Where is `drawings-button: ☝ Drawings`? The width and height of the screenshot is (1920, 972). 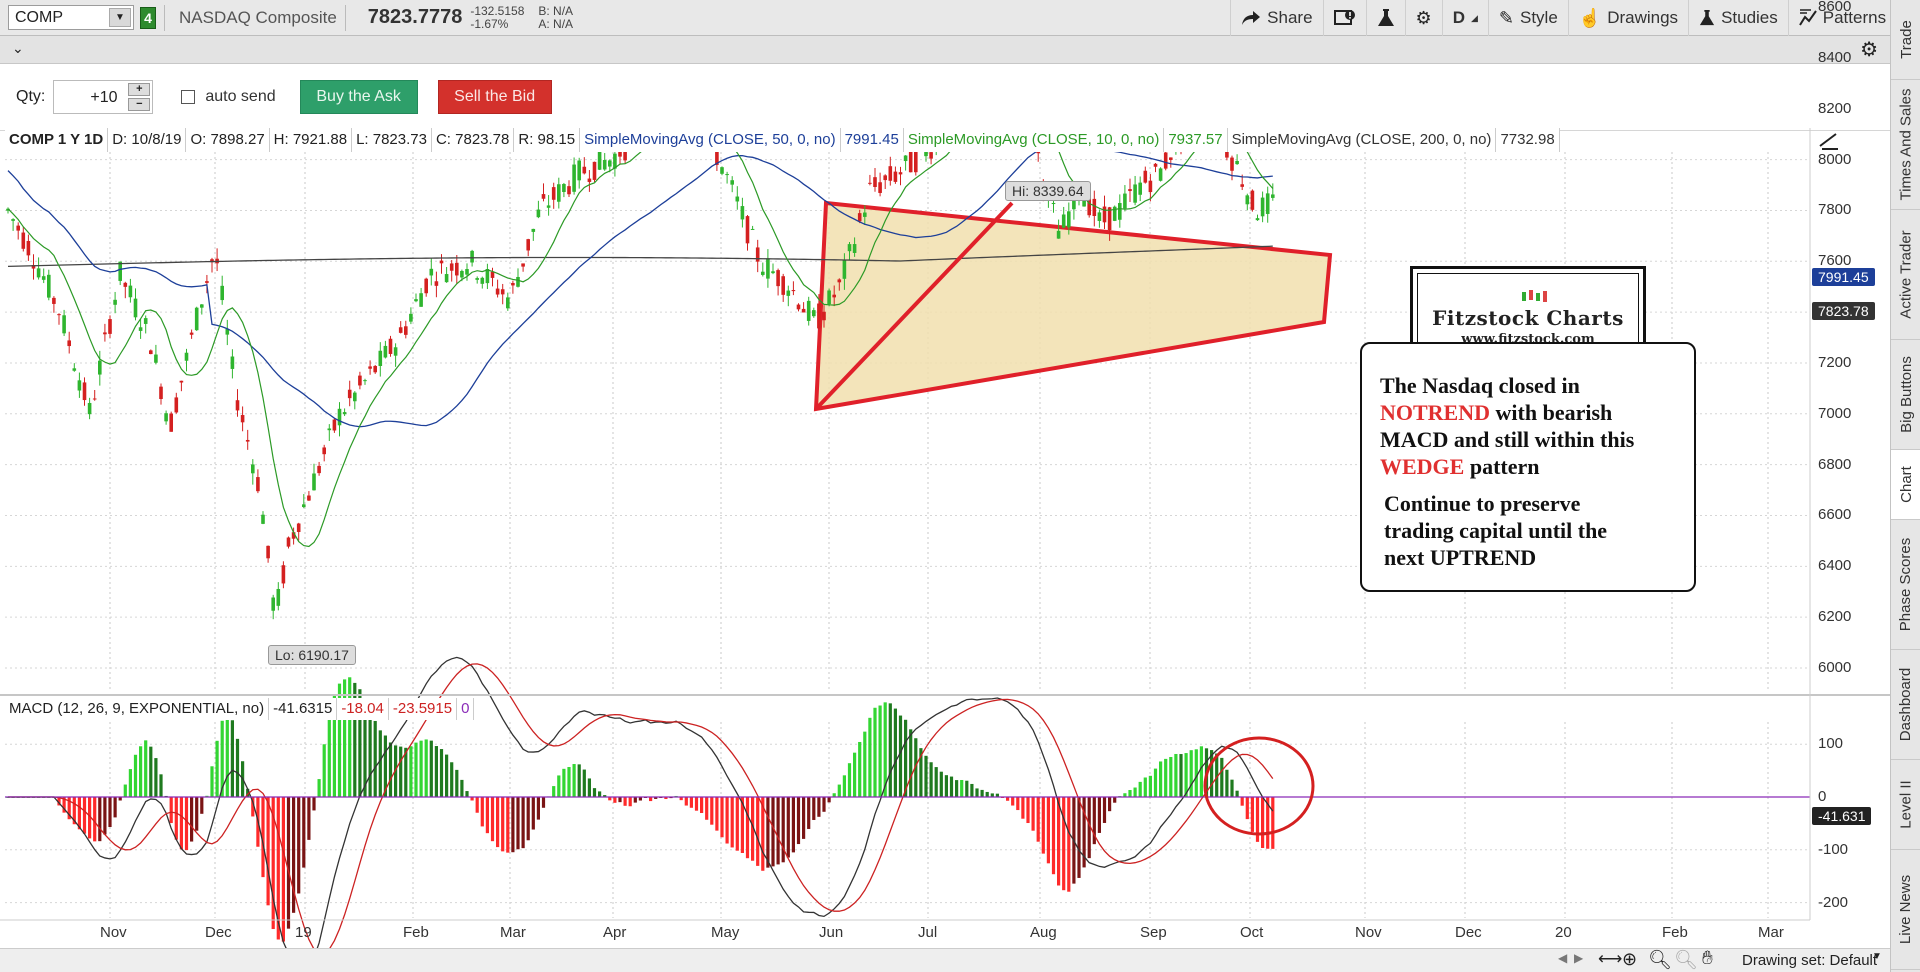 drawings-button: ☝ Drawings is located at coordinates (1627, 18).